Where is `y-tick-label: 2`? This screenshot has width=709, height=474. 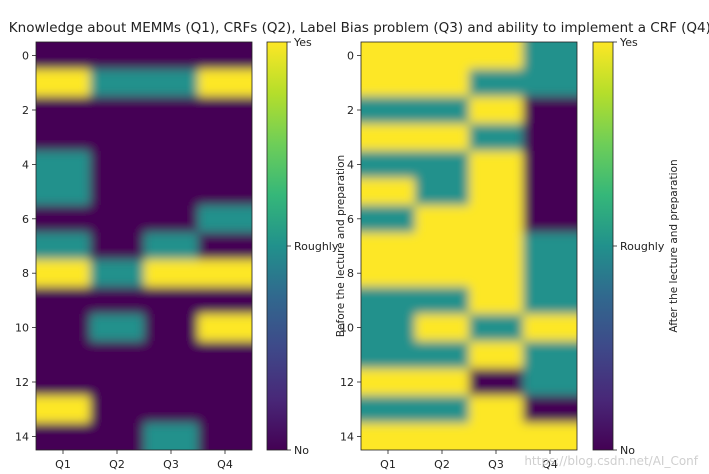 y-tick-label: 2 is located at coordinates (350, 110).